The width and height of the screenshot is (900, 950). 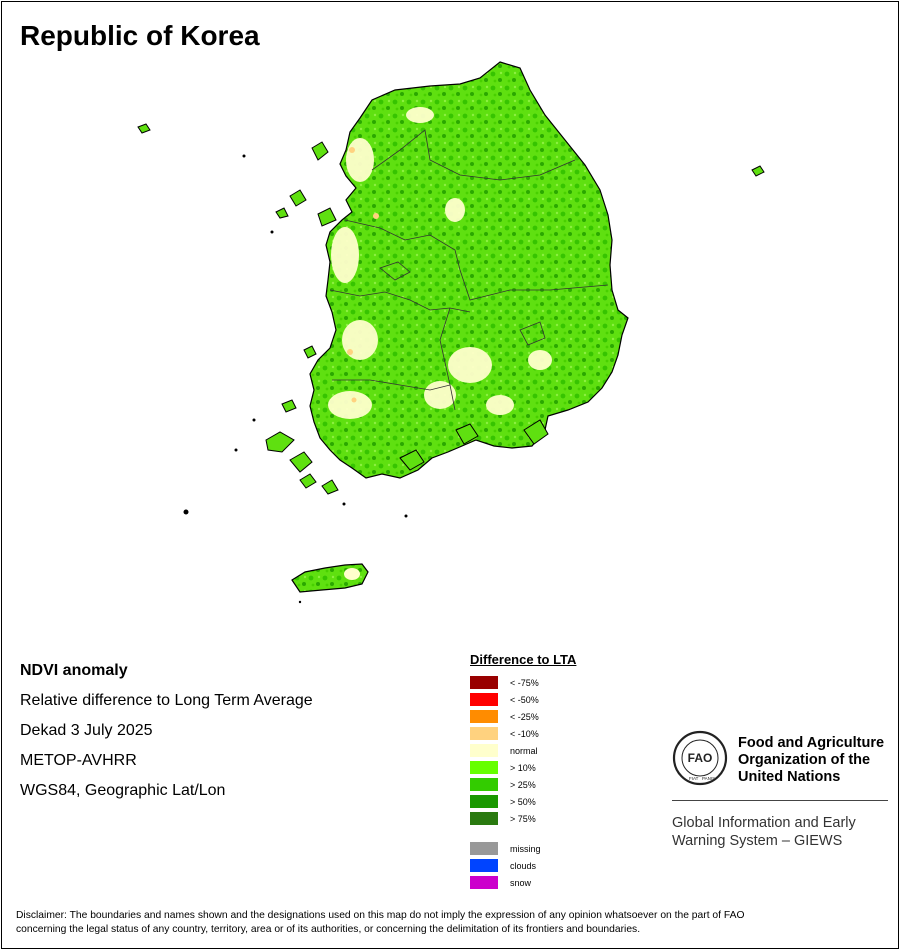 What do you see at coordinates (295, 379) in the screenshot?
I see `tiny-islets` at bounding box center [295, 379].